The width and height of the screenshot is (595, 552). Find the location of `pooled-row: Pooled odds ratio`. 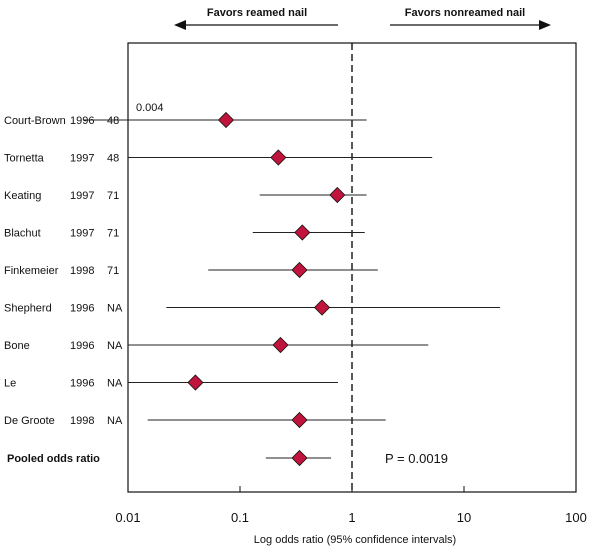

pooled-row: Pooled odds ratio is located at coordinates (169, 458).